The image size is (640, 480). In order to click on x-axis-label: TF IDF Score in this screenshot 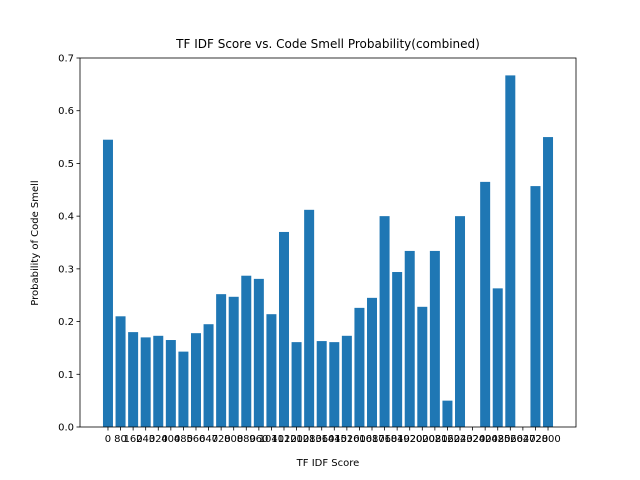, I will do `click(328, 463)`.